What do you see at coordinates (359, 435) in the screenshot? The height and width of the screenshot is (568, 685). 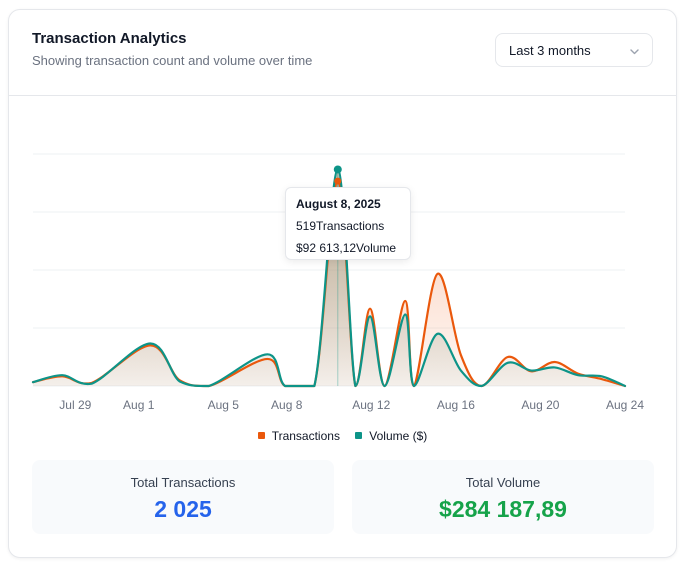 I see `volume-swatch` at bounding box center [359, 435].